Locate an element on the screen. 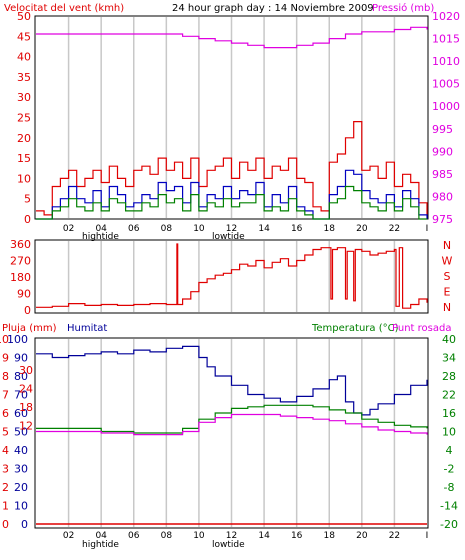  header-center: 24 hour graph day : 14 Noviembre 2009 is located at coordinates (273, 8).